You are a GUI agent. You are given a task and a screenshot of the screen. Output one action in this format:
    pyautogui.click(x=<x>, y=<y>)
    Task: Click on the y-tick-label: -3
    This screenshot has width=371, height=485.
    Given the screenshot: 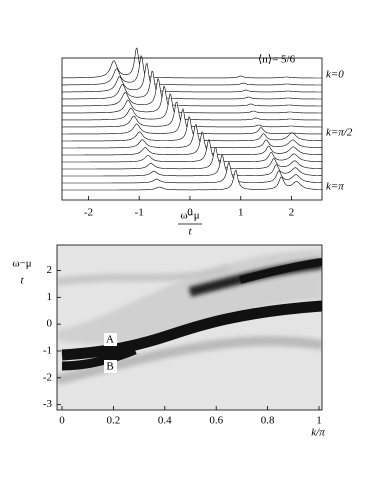 What is the action you would take?
    pyautogui.click(x=48, y=404)
    